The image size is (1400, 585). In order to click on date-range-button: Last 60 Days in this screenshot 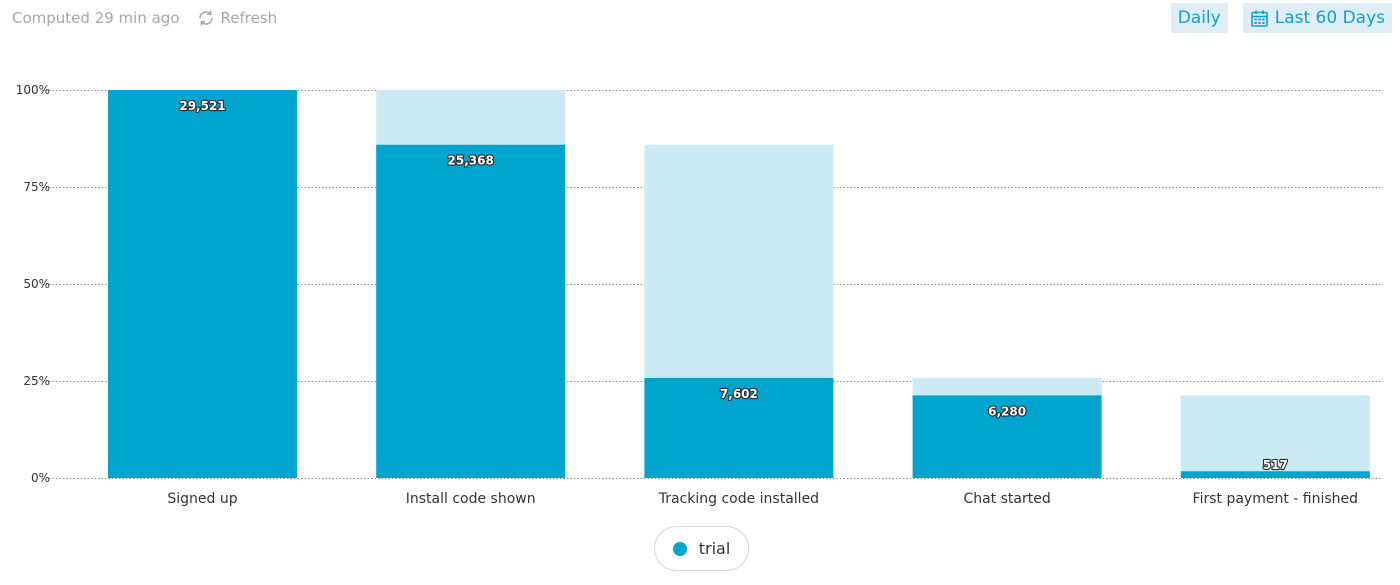, I will do `click(1317, 18)`.